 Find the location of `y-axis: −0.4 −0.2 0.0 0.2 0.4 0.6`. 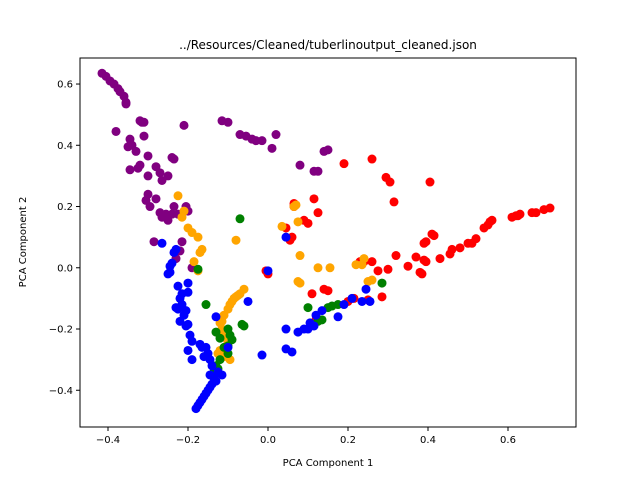

y-axis: −0.4 −0.2 0.0 0.2 0.4 0.6 is located at coordinates (64, 238).